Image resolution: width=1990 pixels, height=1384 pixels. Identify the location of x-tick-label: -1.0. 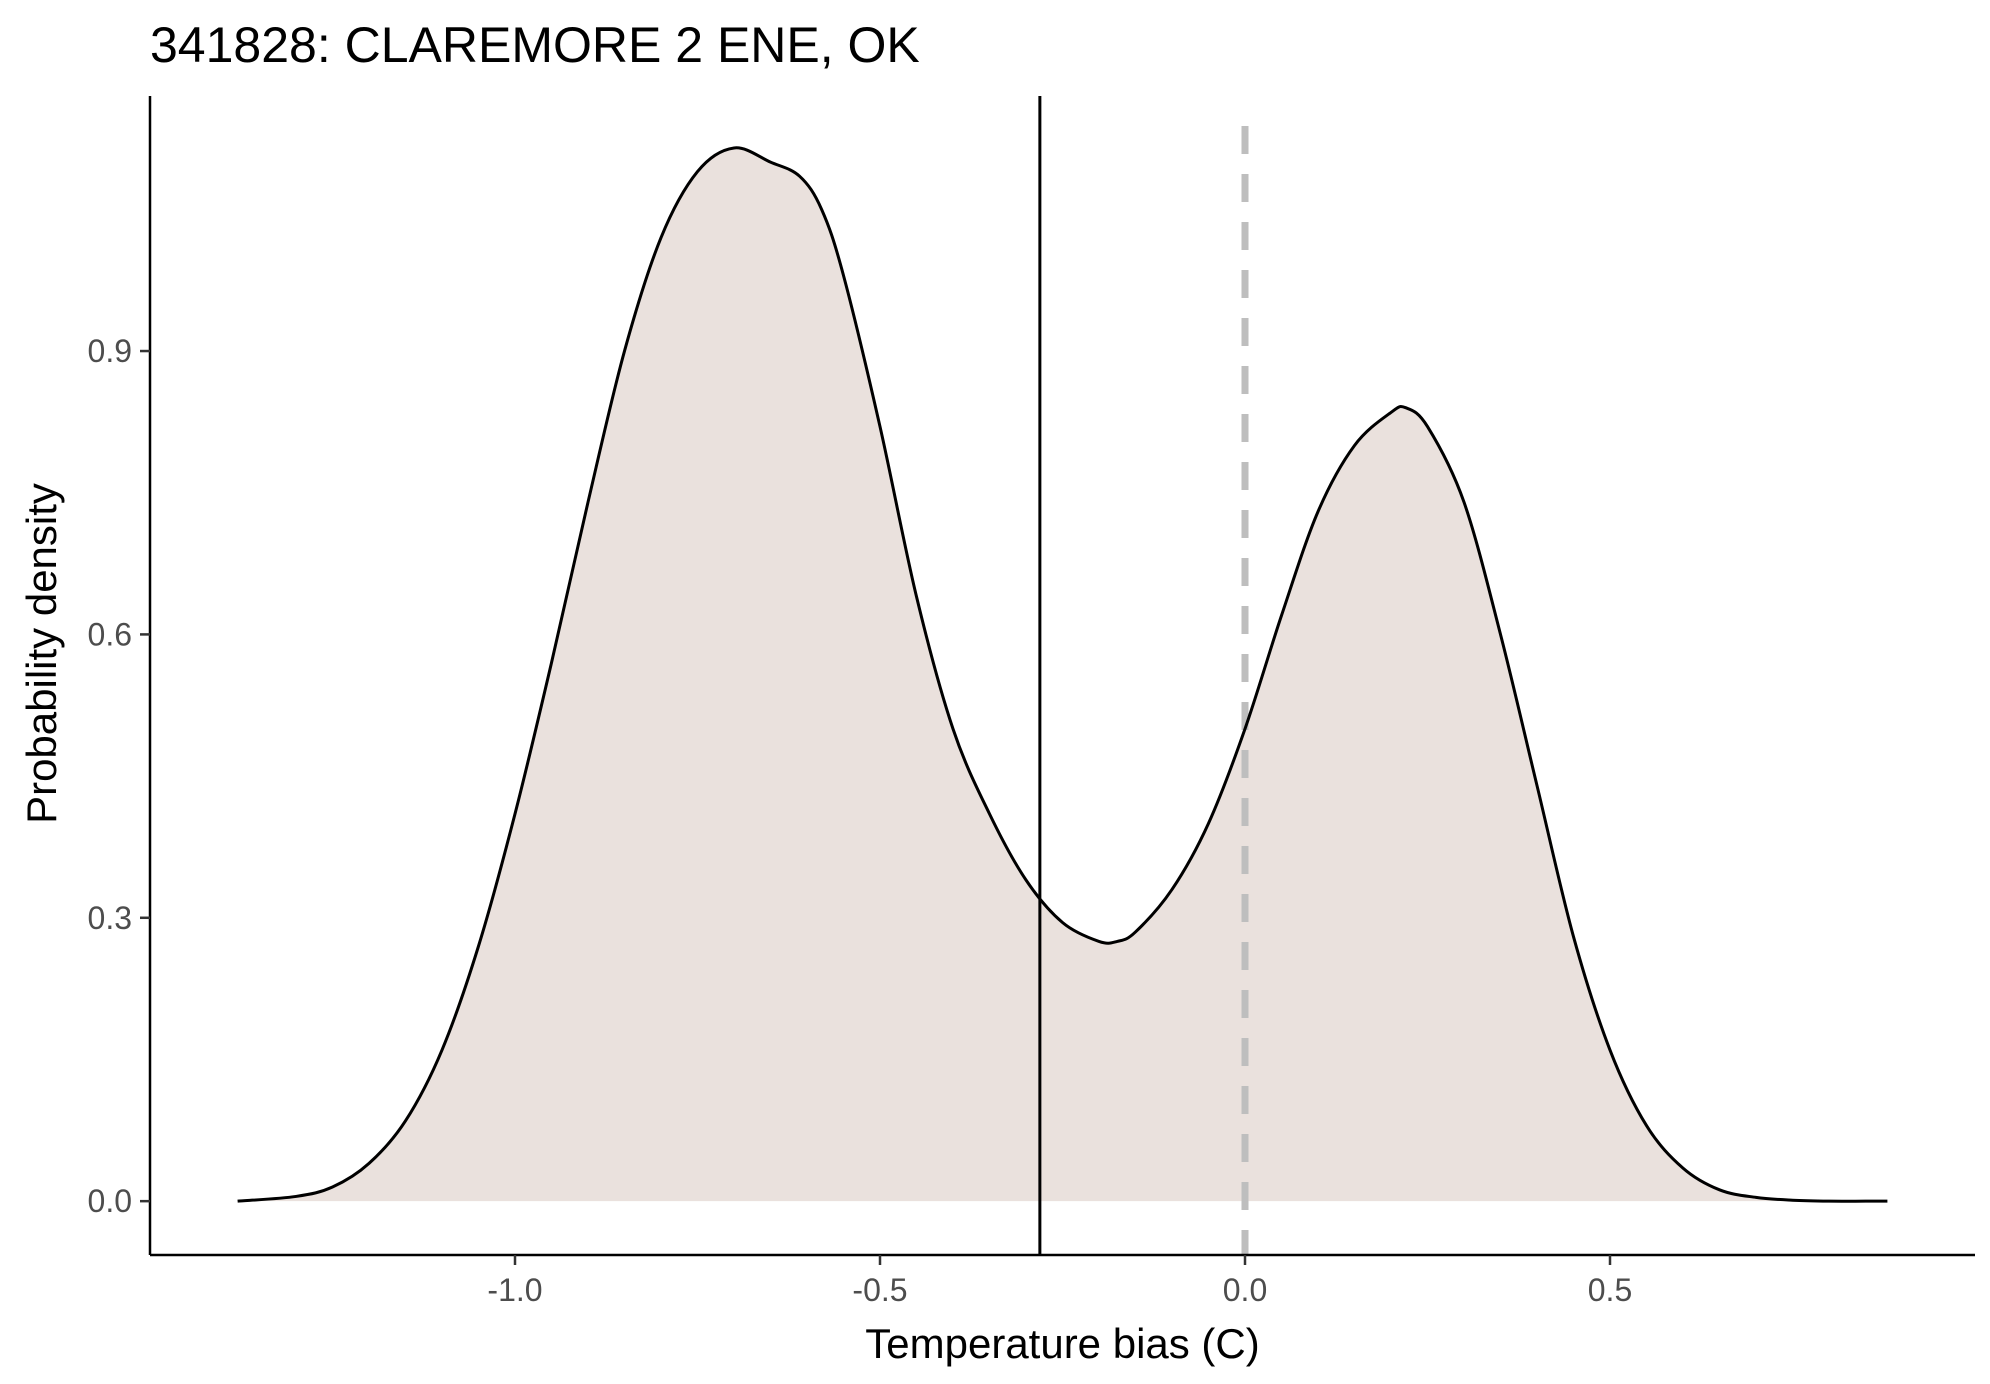
(514, 1290).